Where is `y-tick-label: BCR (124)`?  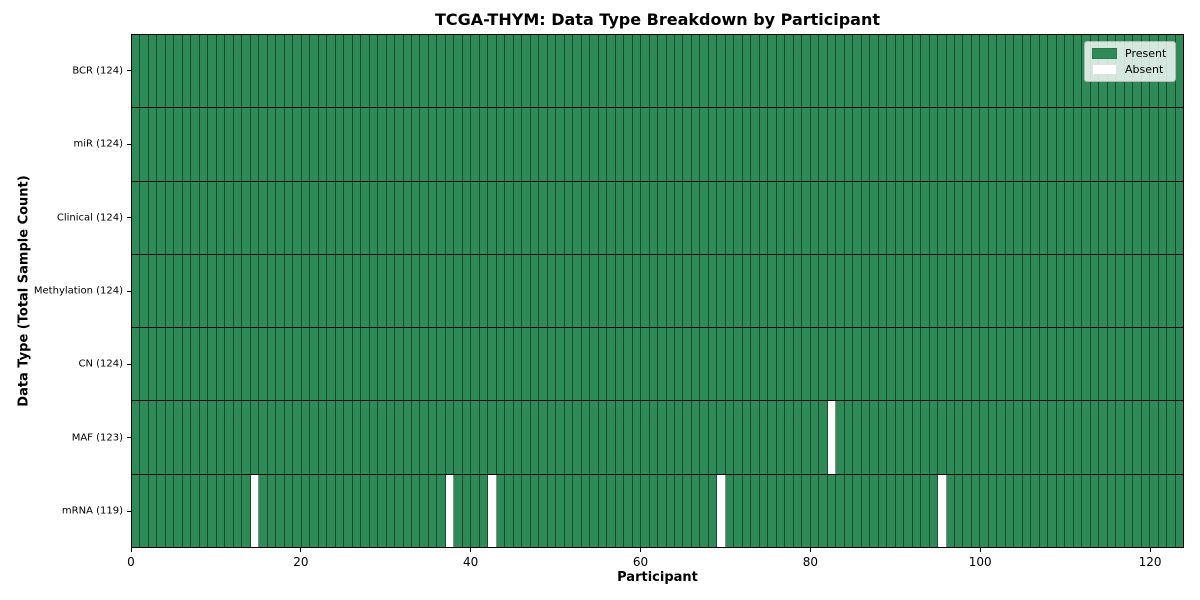
y-tick-label: BCR (124) is located at coordinates (97, 71).